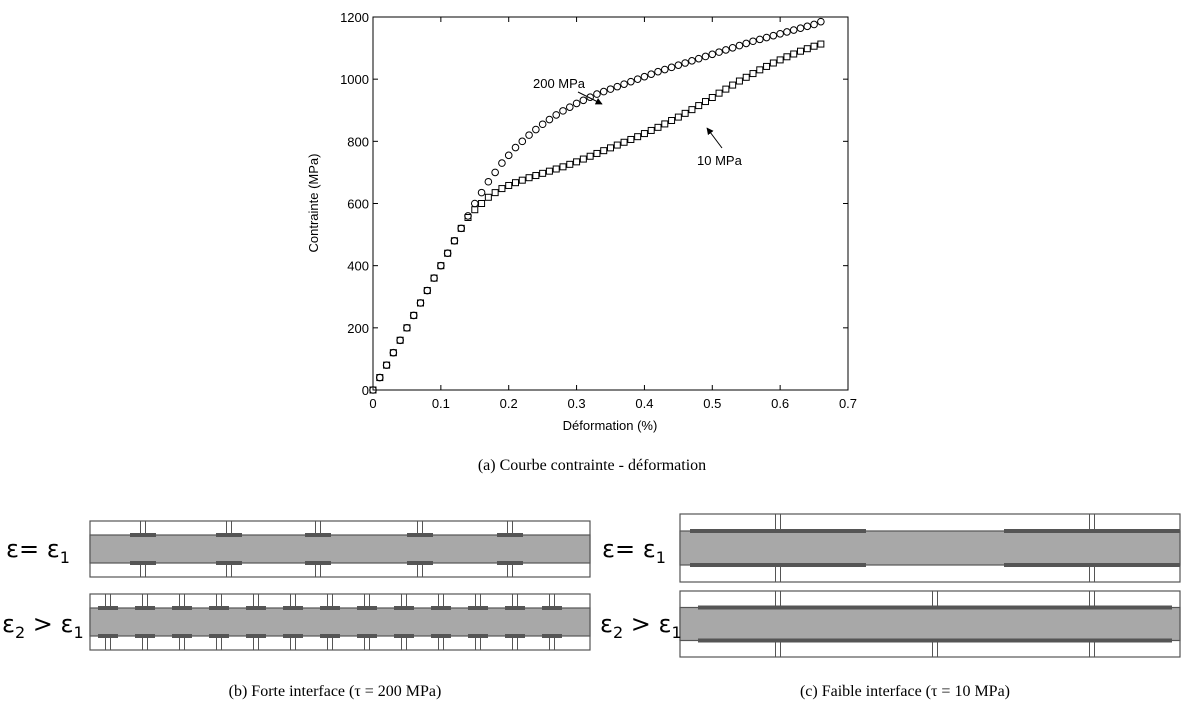 This screenshot has width=1185, height=706. What do you see at coordinates (577, 403) in the screenshot?
I see `x-tick-label: 0.3` at bounding box center [577, 403].